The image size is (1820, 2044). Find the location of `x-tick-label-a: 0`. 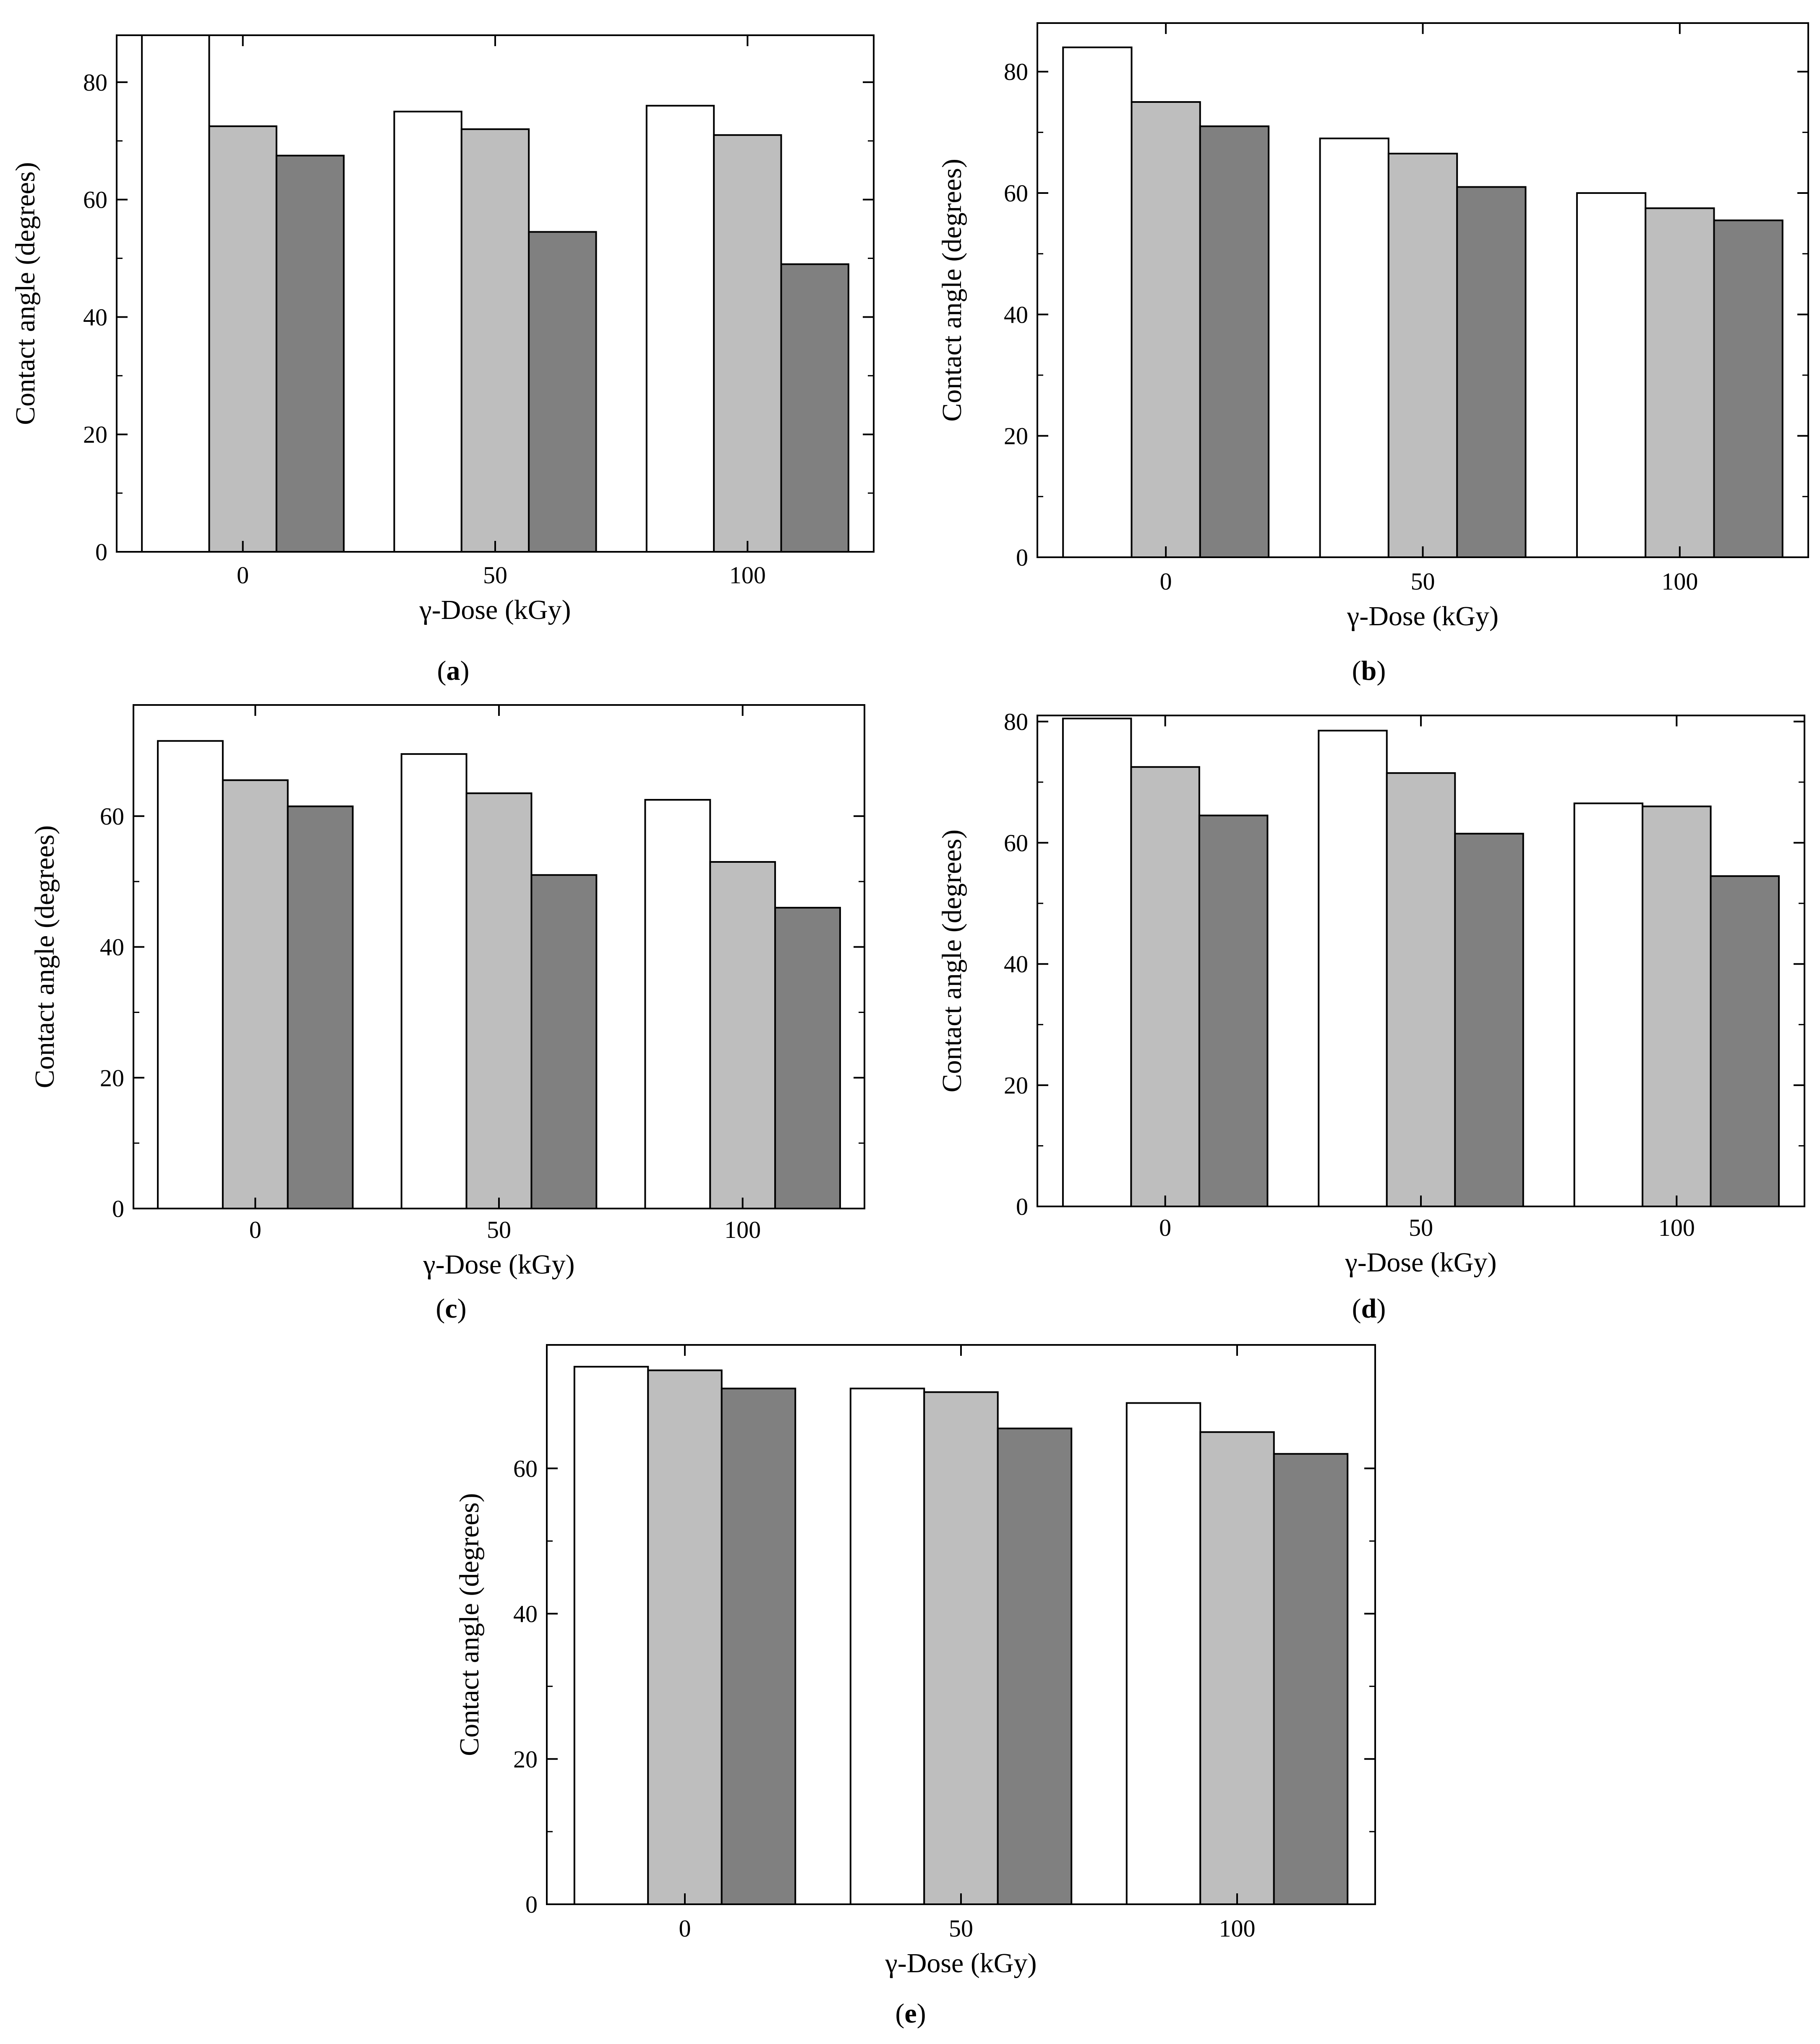

x-tick-label-a: 0 is located at coordinates (243, 575).